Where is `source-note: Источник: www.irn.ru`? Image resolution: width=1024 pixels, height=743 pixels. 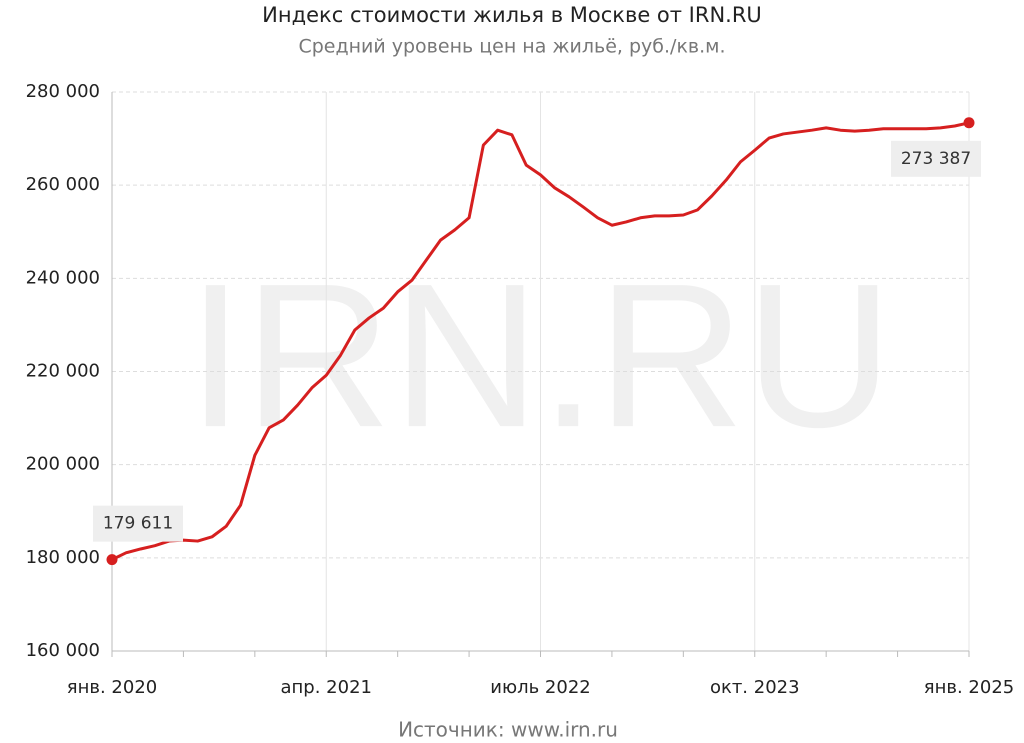 source-note: Источник: www.irn.ru is located at coordinates (508, 730).